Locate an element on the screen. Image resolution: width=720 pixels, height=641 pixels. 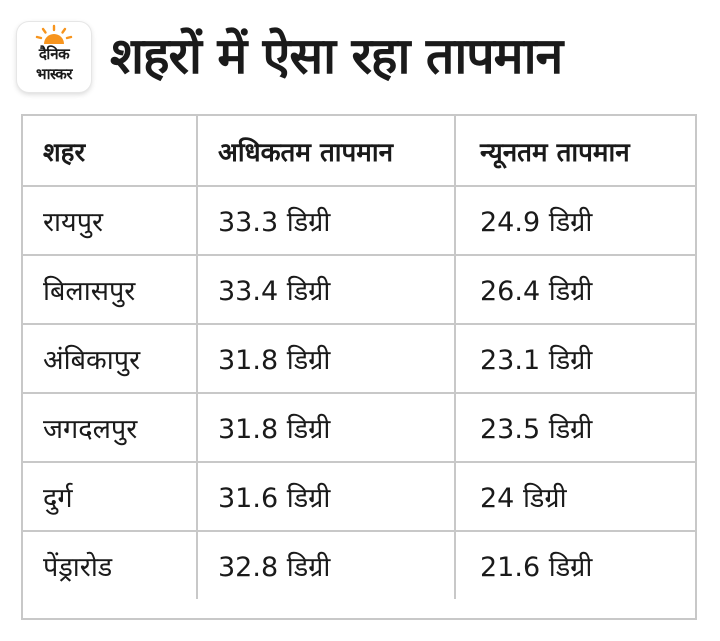
max-temp-cell: 33.3 डिग्री is located at coordinates (326, 220).